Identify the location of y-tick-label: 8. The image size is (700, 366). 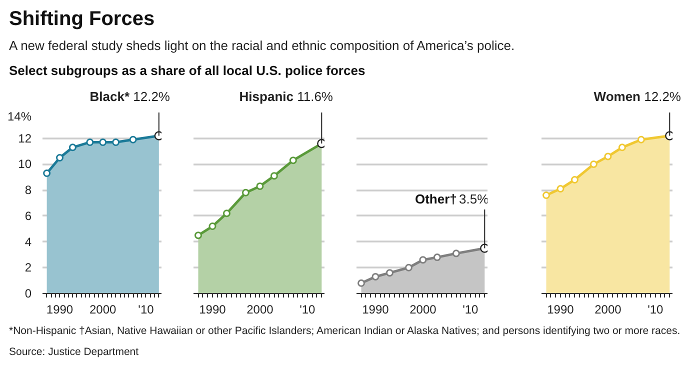
(28, 190).